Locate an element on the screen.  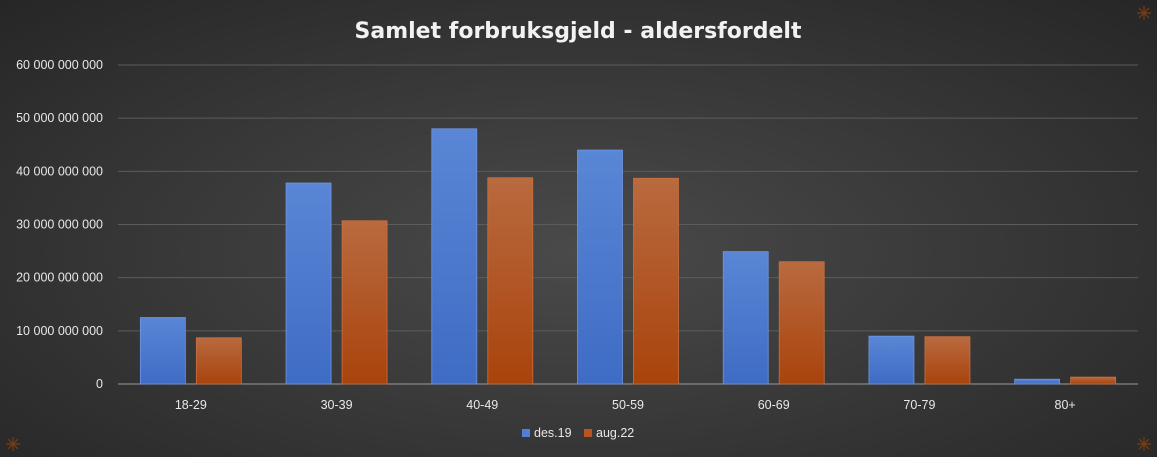
y-tick-label: 30 000 000 000 is located at coordinates (59, 225).